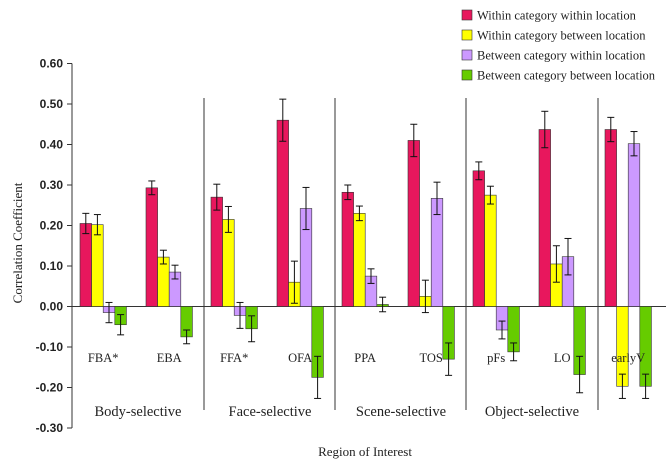 The width and height of the screenshot is (668, 460). What do you see at coordinates (557, 16) in the screenshot?
I see `legend-label: Within category within location` at bounding box center [557, 16].